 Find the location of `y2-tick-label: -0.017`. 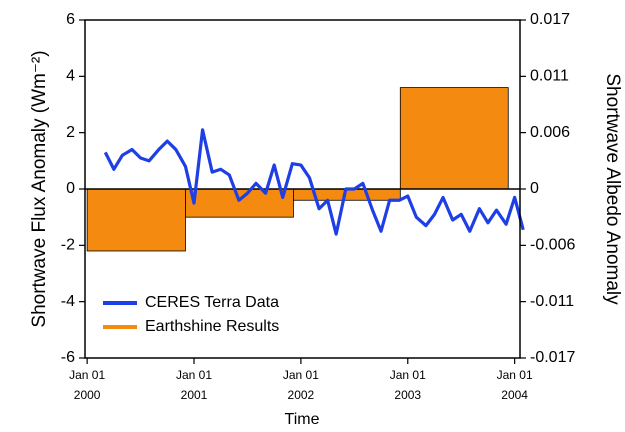

y2-tick-label: -0.017 is located at coordinates (552, 357).